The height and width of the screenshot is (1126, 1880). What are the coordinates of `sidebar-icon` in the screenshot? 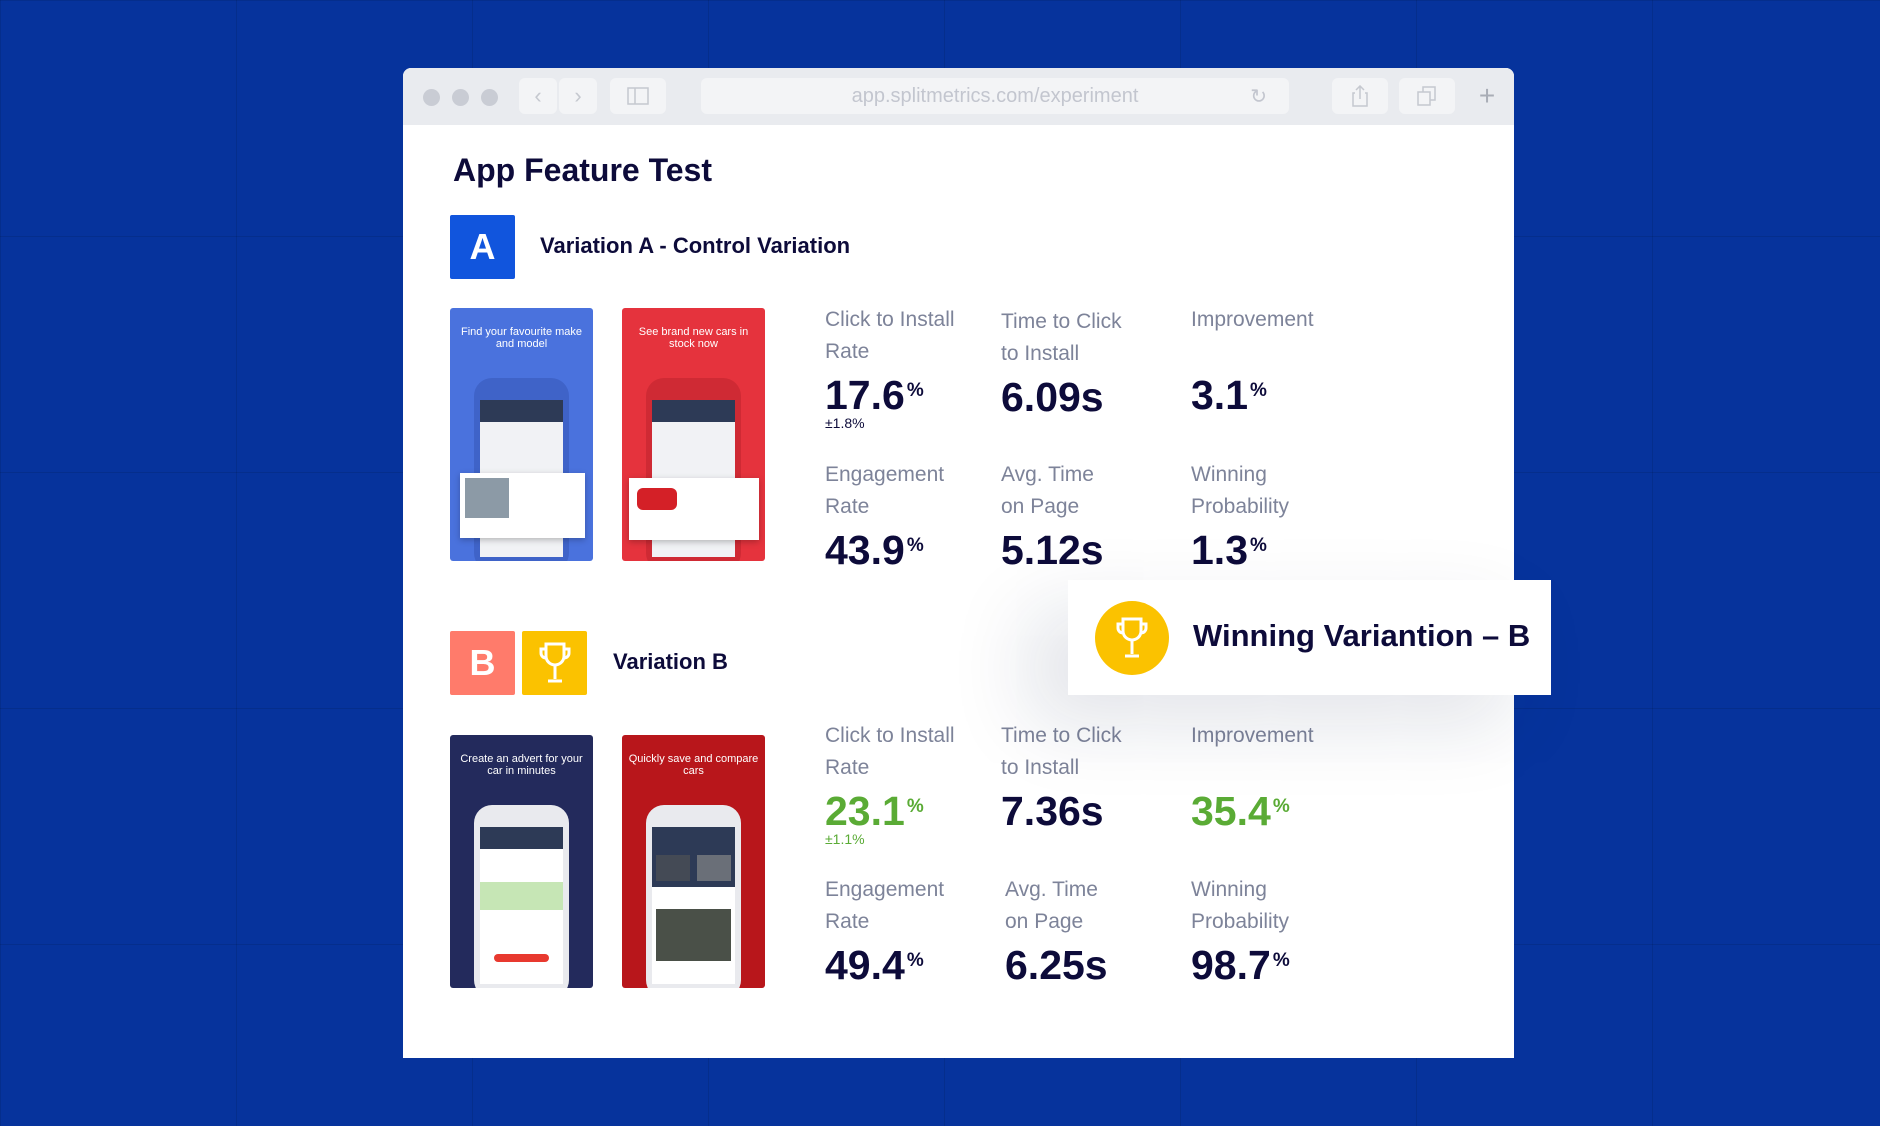 It's located at (638, 96).